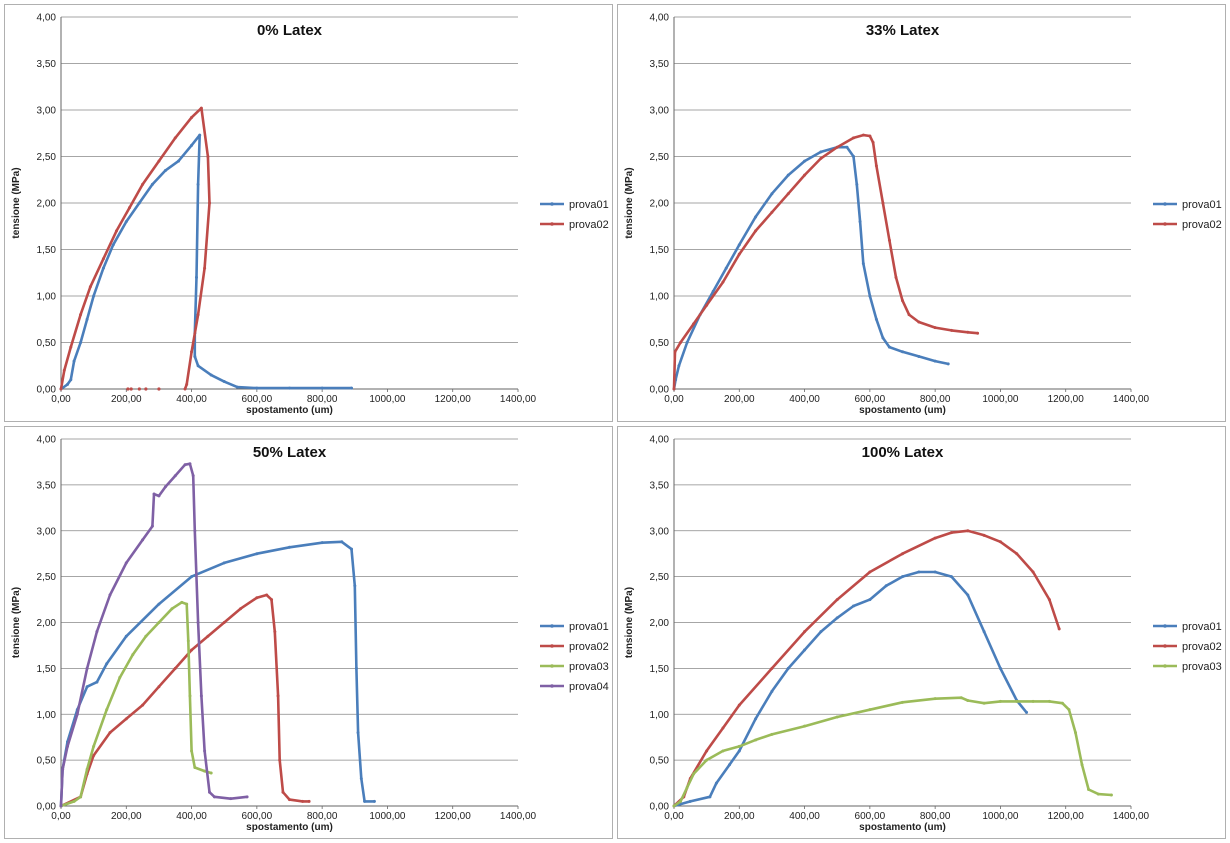  I want to click on legend-label: prova04, so click(589, 687).